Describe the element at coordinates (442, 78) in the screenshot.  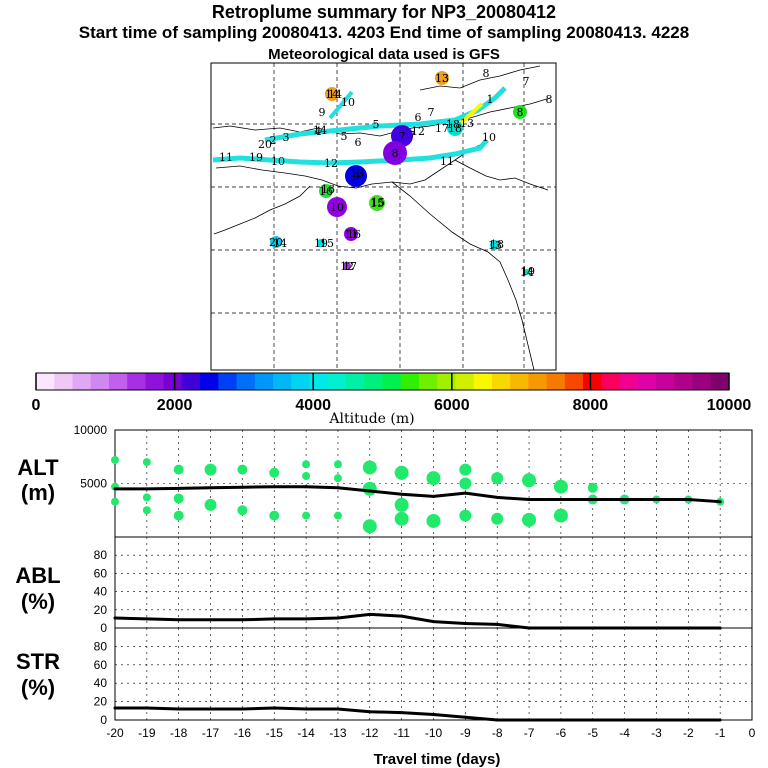
I see `plume-point-label: 13` at that location.